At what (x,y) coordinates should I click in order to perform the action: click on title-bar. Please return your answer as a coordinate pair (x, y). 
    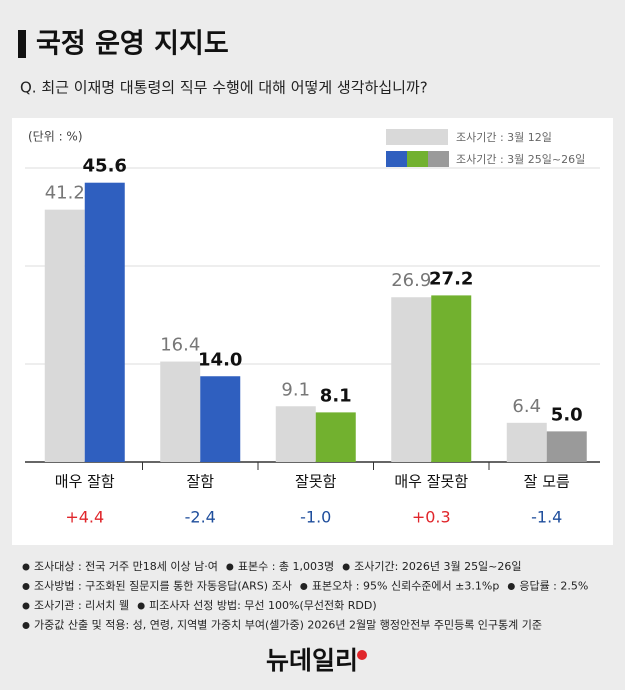
    Looking at the image, I should click on (22, 44).